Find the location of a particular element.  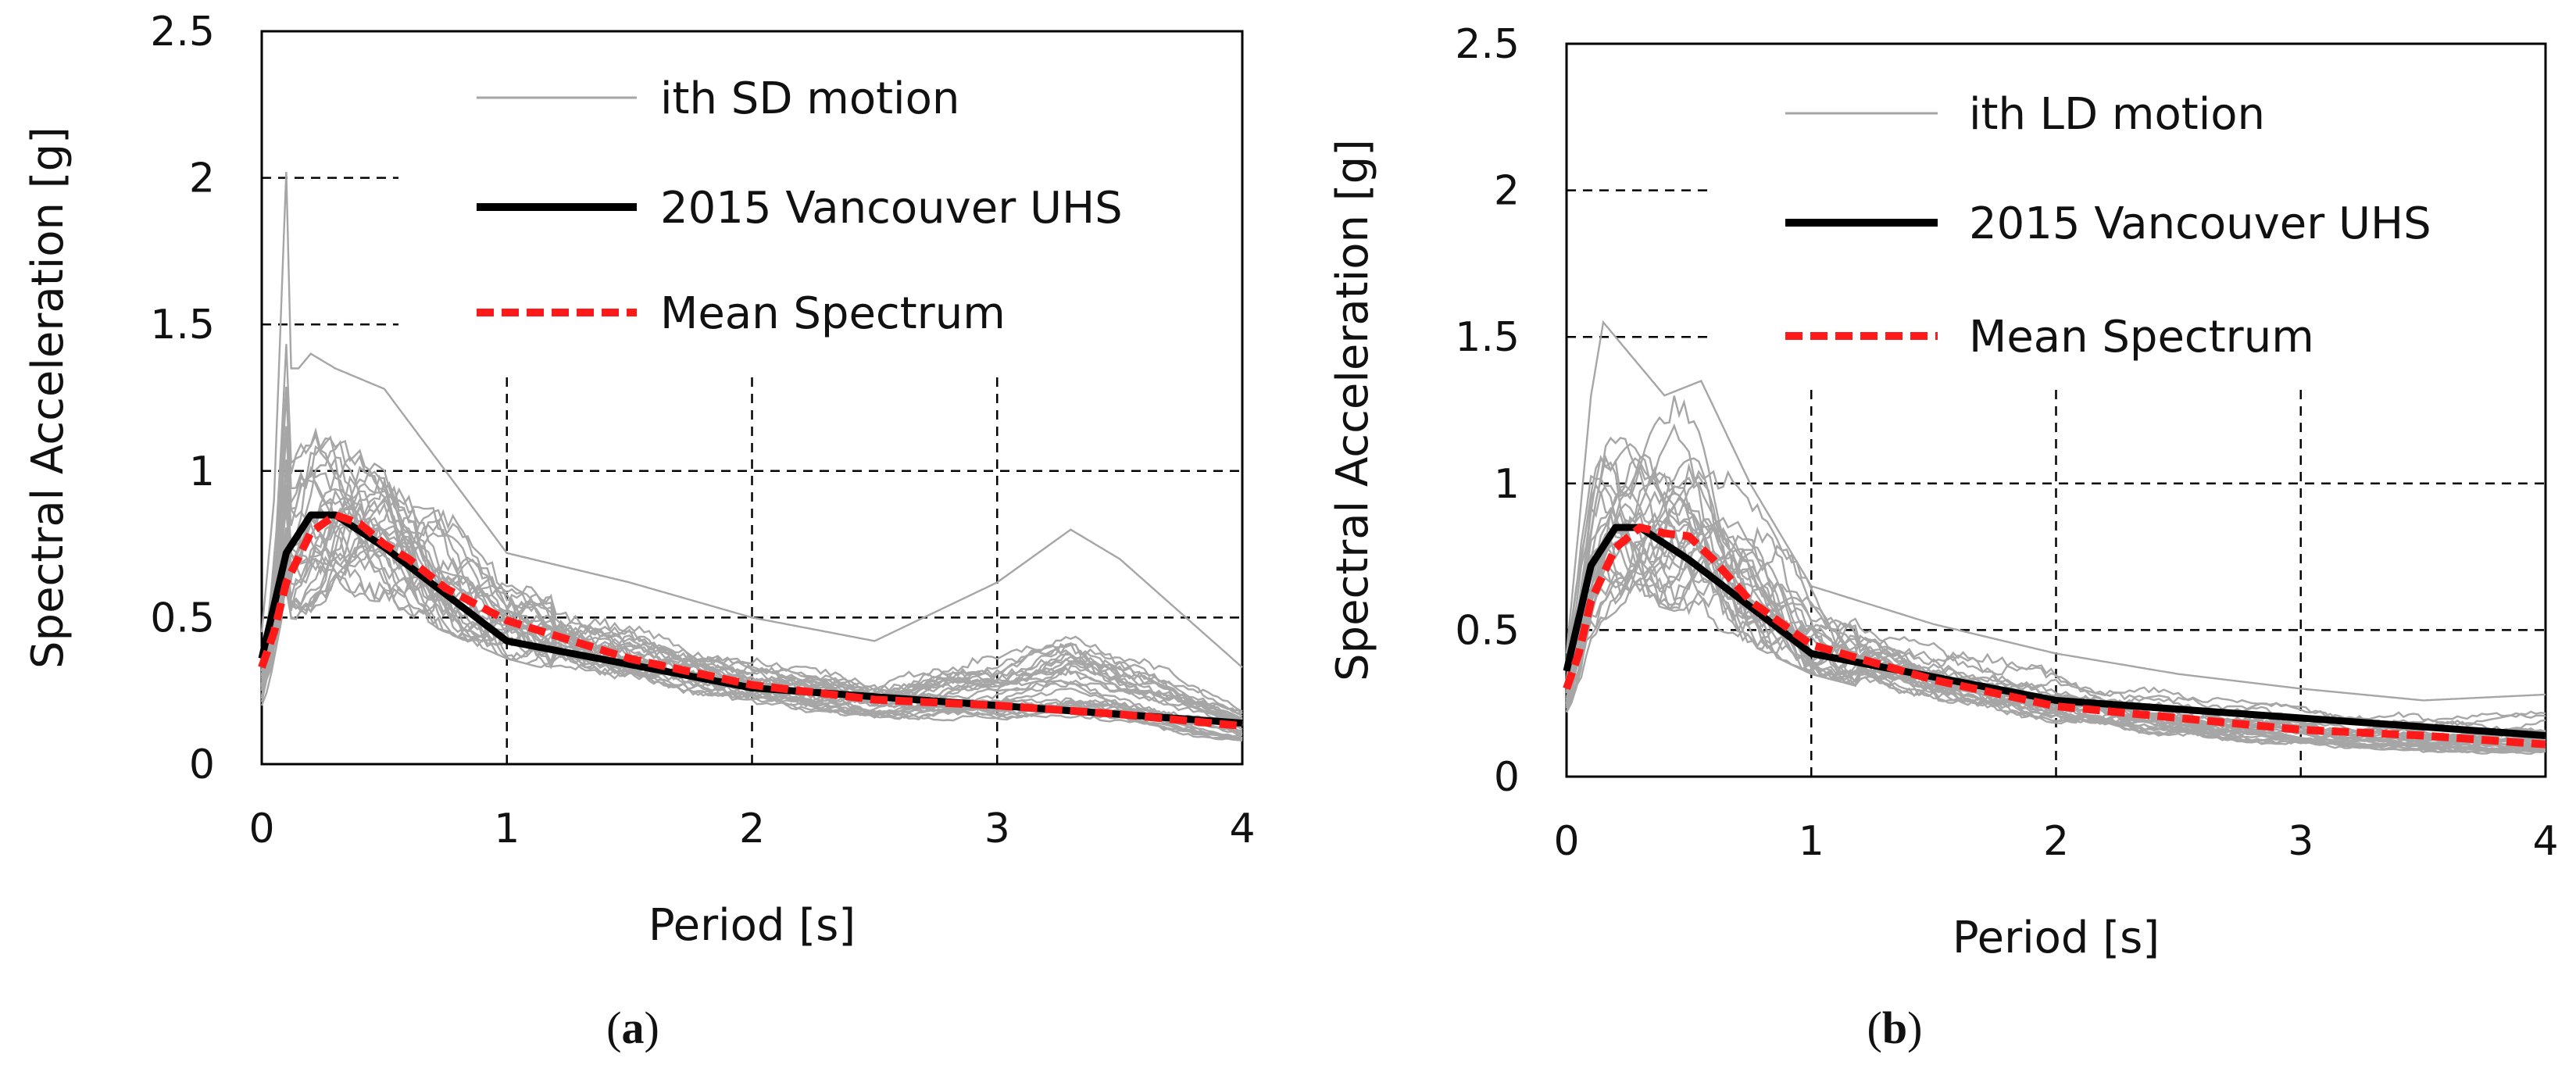

caption-letter: a is located at coordinates (634, 1027).